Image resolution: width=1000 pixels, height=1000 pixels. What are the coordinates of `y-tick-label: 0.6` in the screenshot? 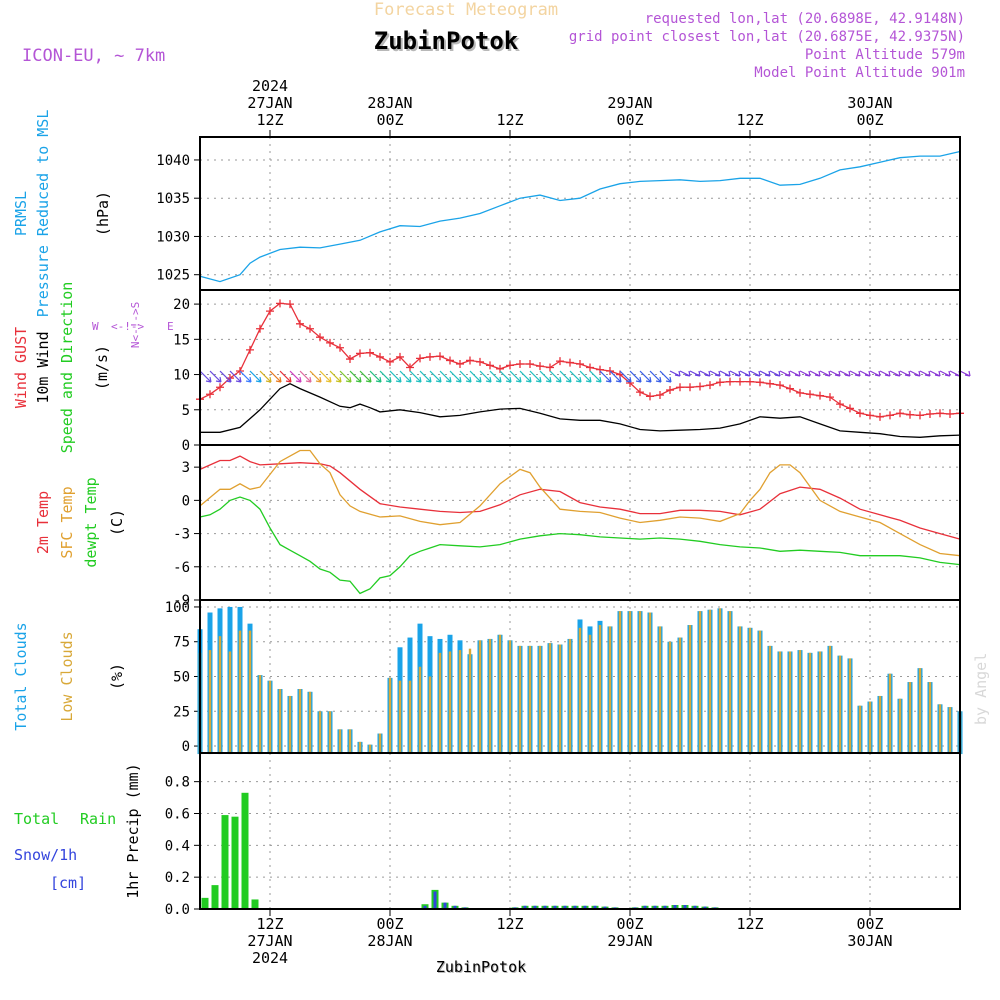 It's located at (177, 814).